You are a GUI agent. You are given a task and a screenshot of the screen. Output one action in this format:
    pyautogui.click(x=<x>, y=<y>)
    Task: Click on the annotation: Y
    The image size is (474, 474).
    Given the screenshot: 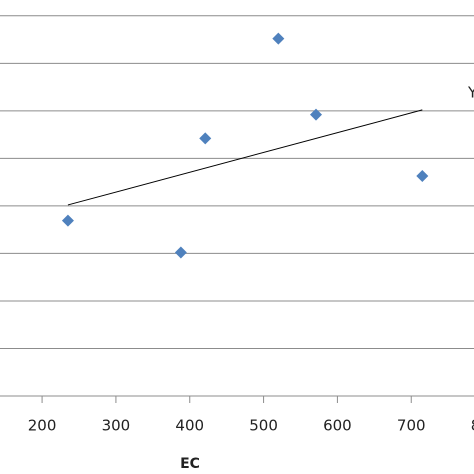 What is the action you would take?
    pyautogui.click(x=470, y=93)
    